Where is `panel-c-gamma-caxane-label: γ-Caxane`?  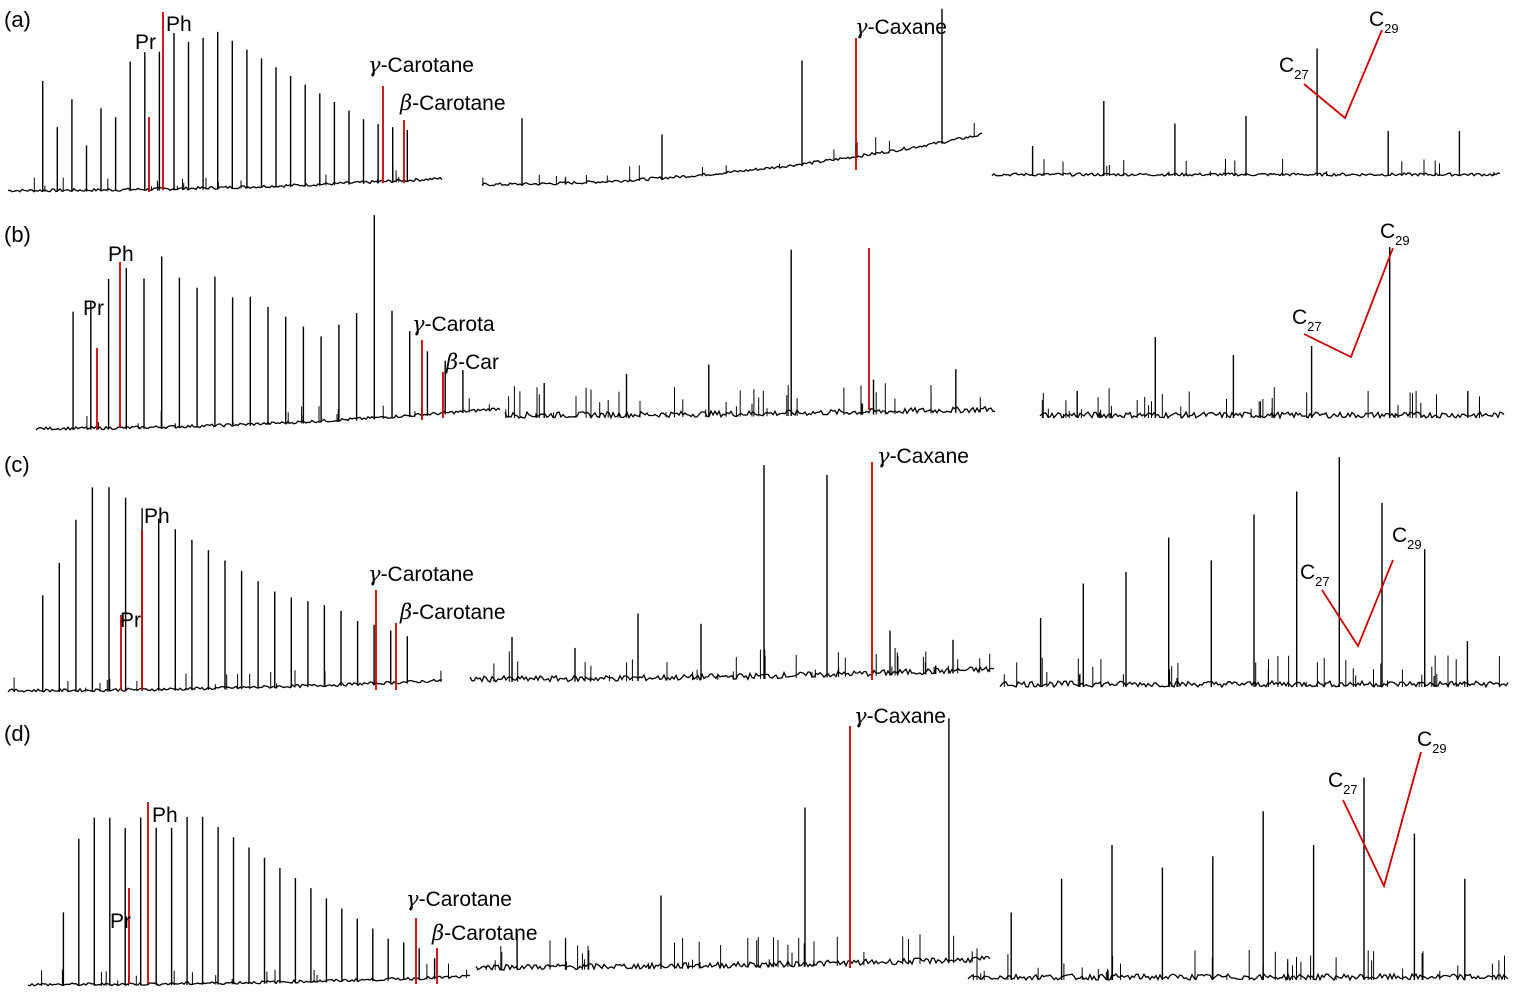
panel-c-gamma-caxane-label: γ-Caxane is located at coordinates (923, 456).